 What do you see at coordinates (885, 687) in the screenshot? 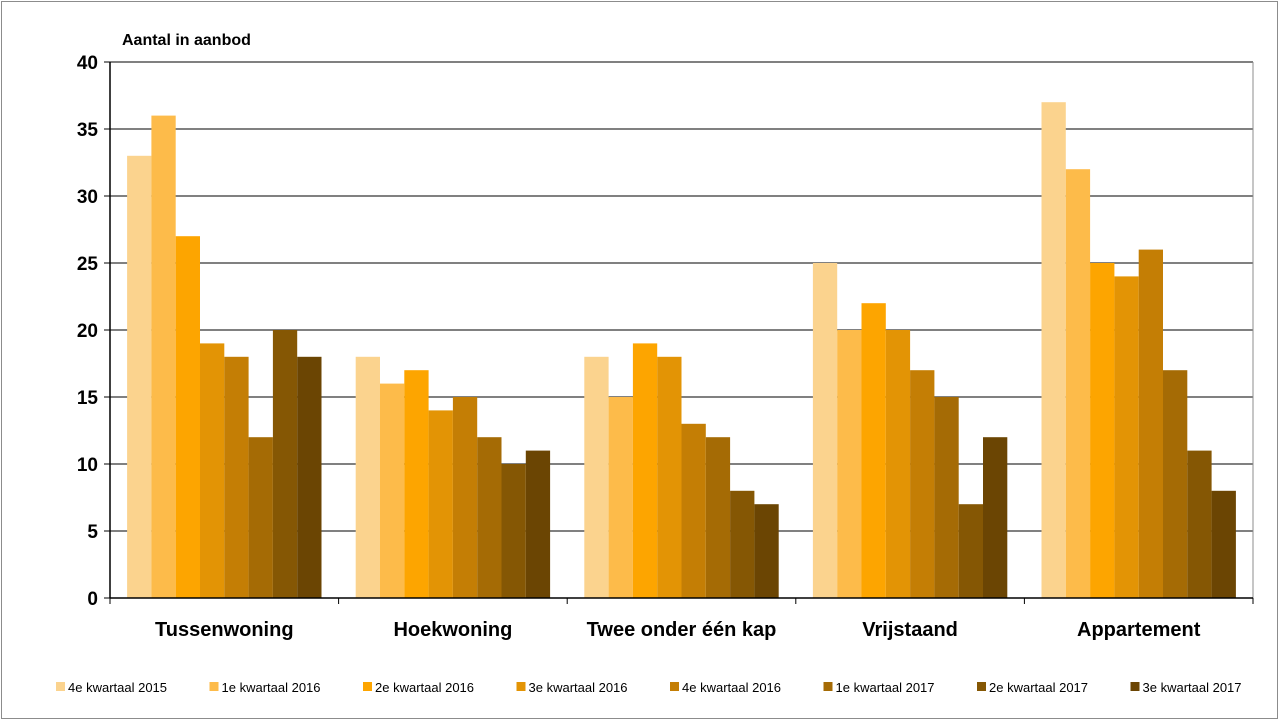
I see `legend-label: 1e kwartaal 2017` at bounding box center [885, 687].